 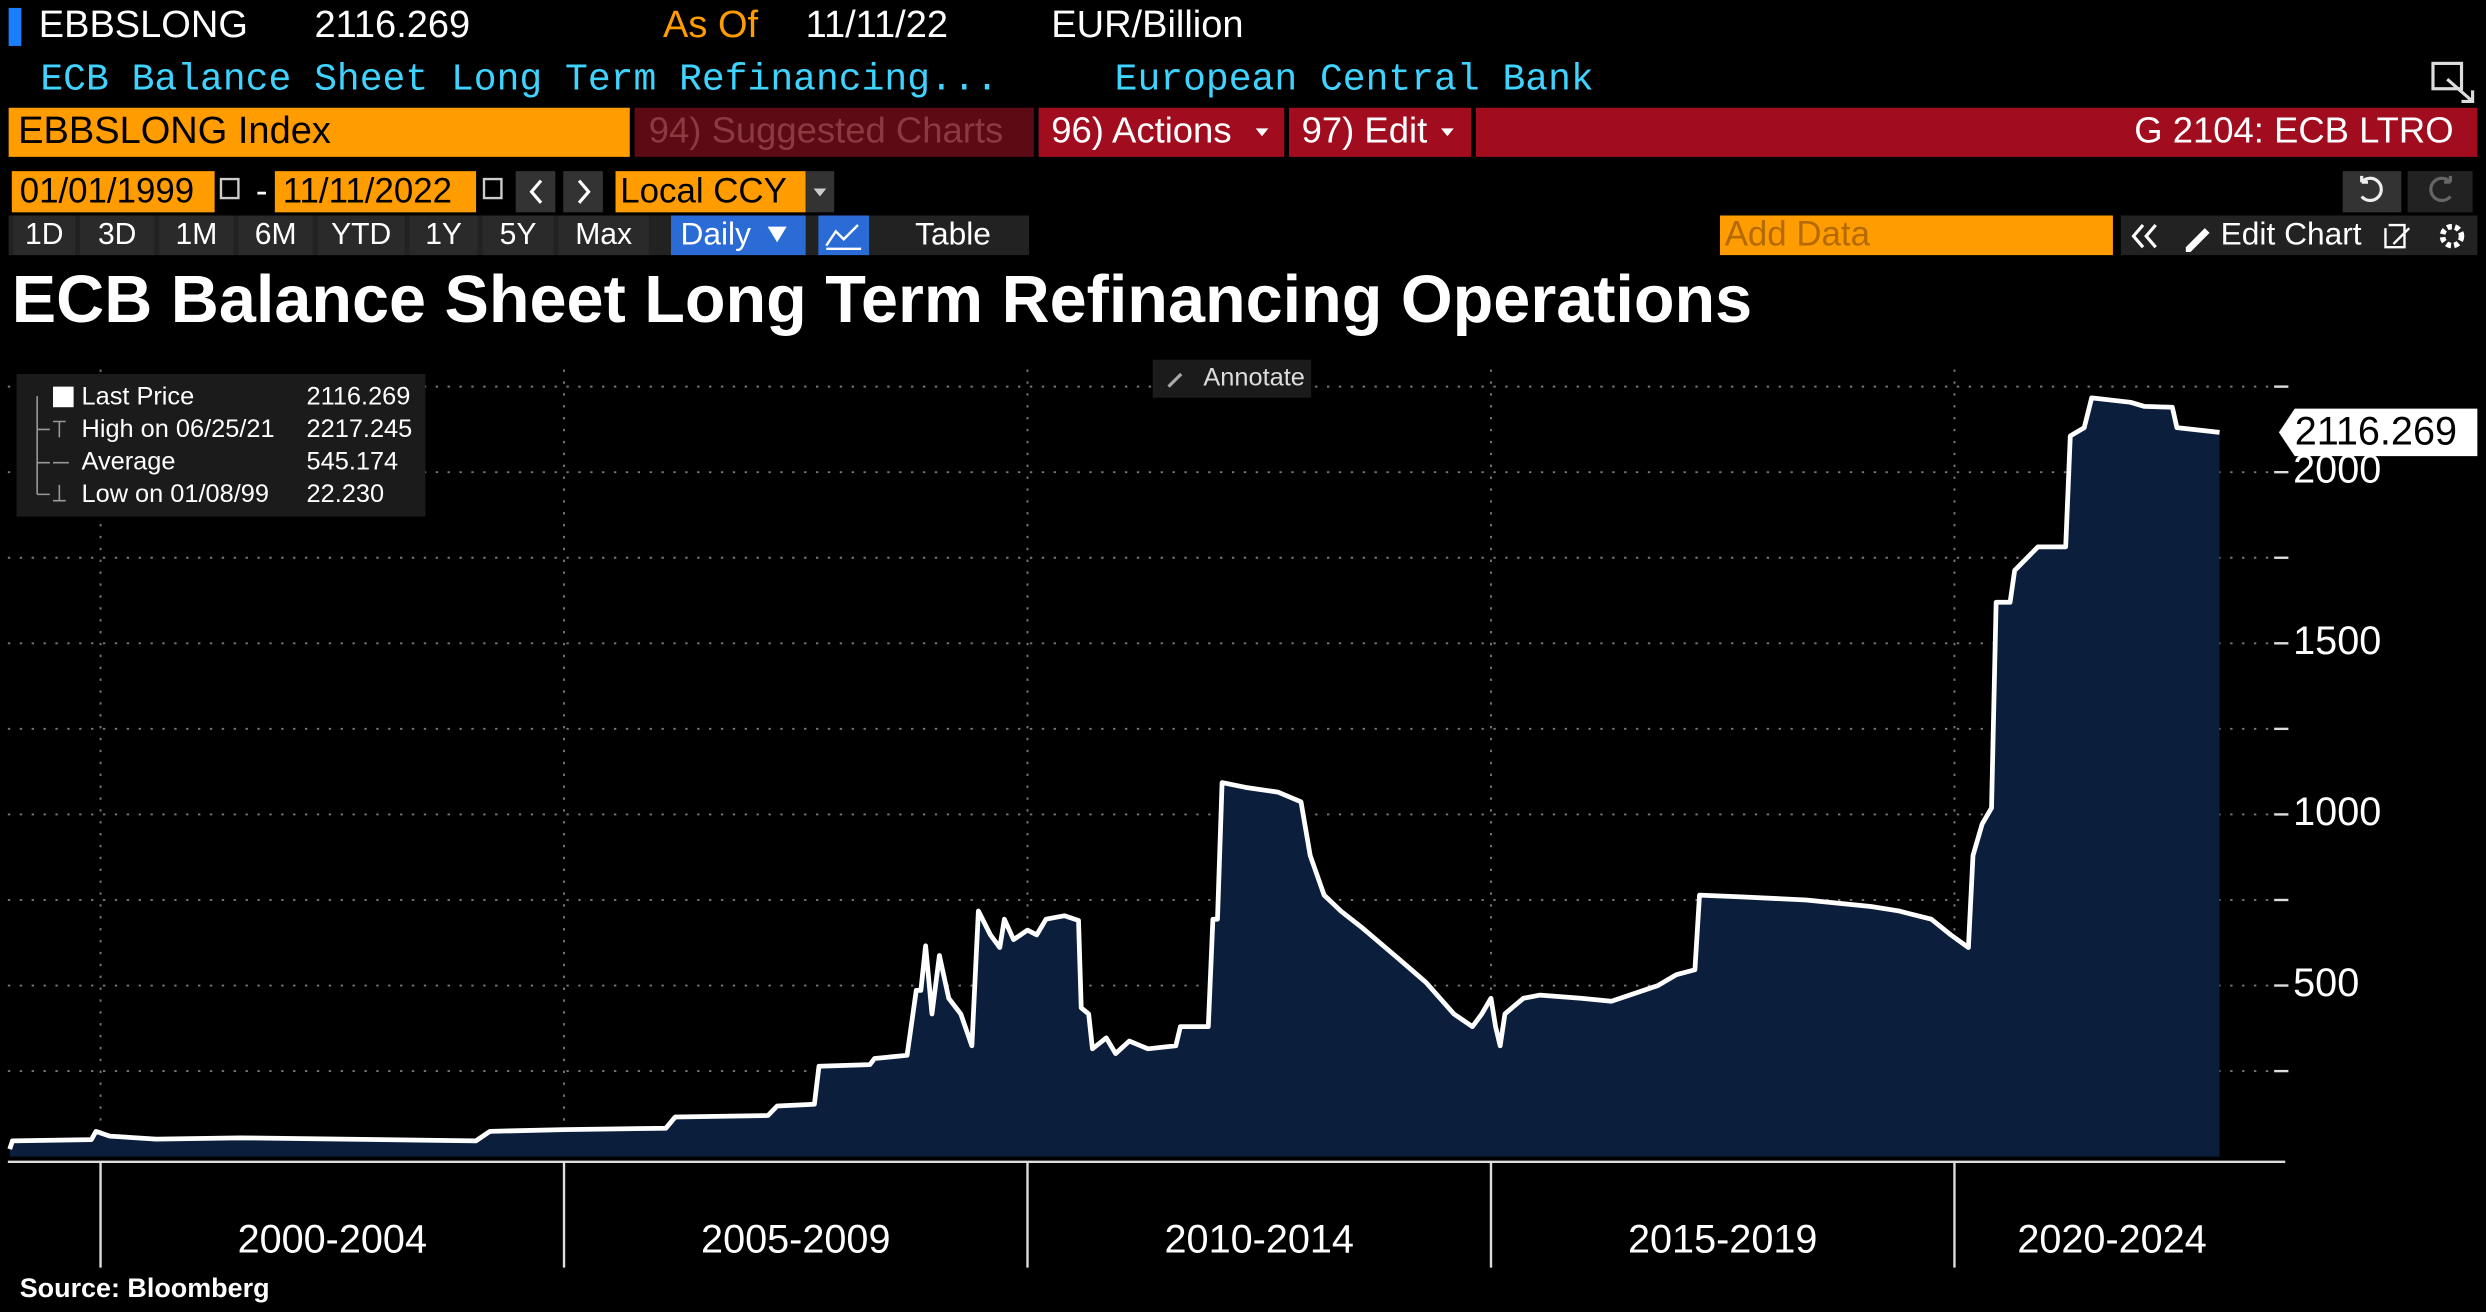 What do you see at coordinates (174, 131) in the screenshot?
I see `security: EBBSLONG Index` at bounding box center [174, 131].